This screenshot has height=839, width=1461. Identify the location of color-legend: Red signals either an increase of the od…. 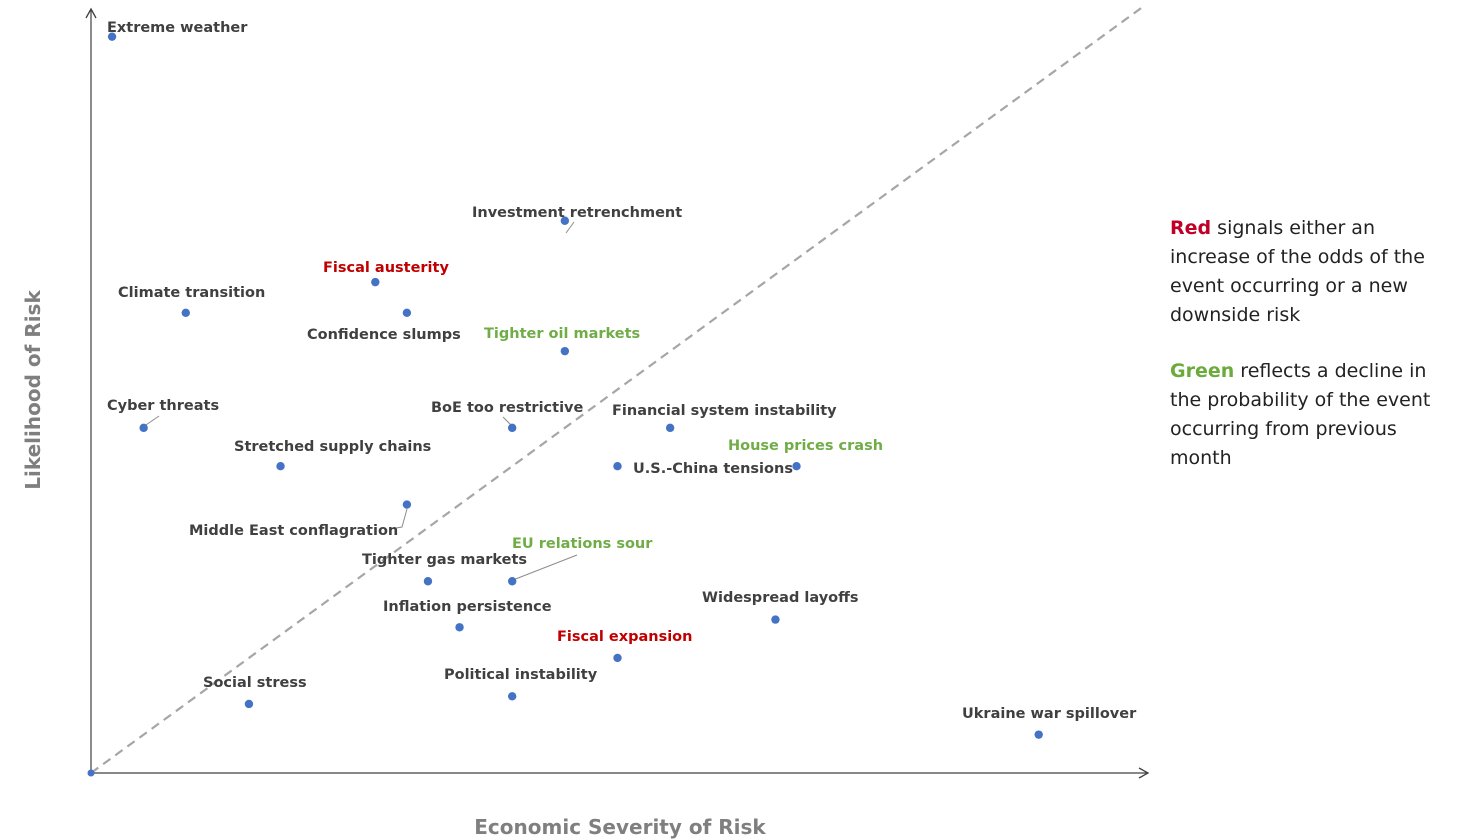
(1310, 357).